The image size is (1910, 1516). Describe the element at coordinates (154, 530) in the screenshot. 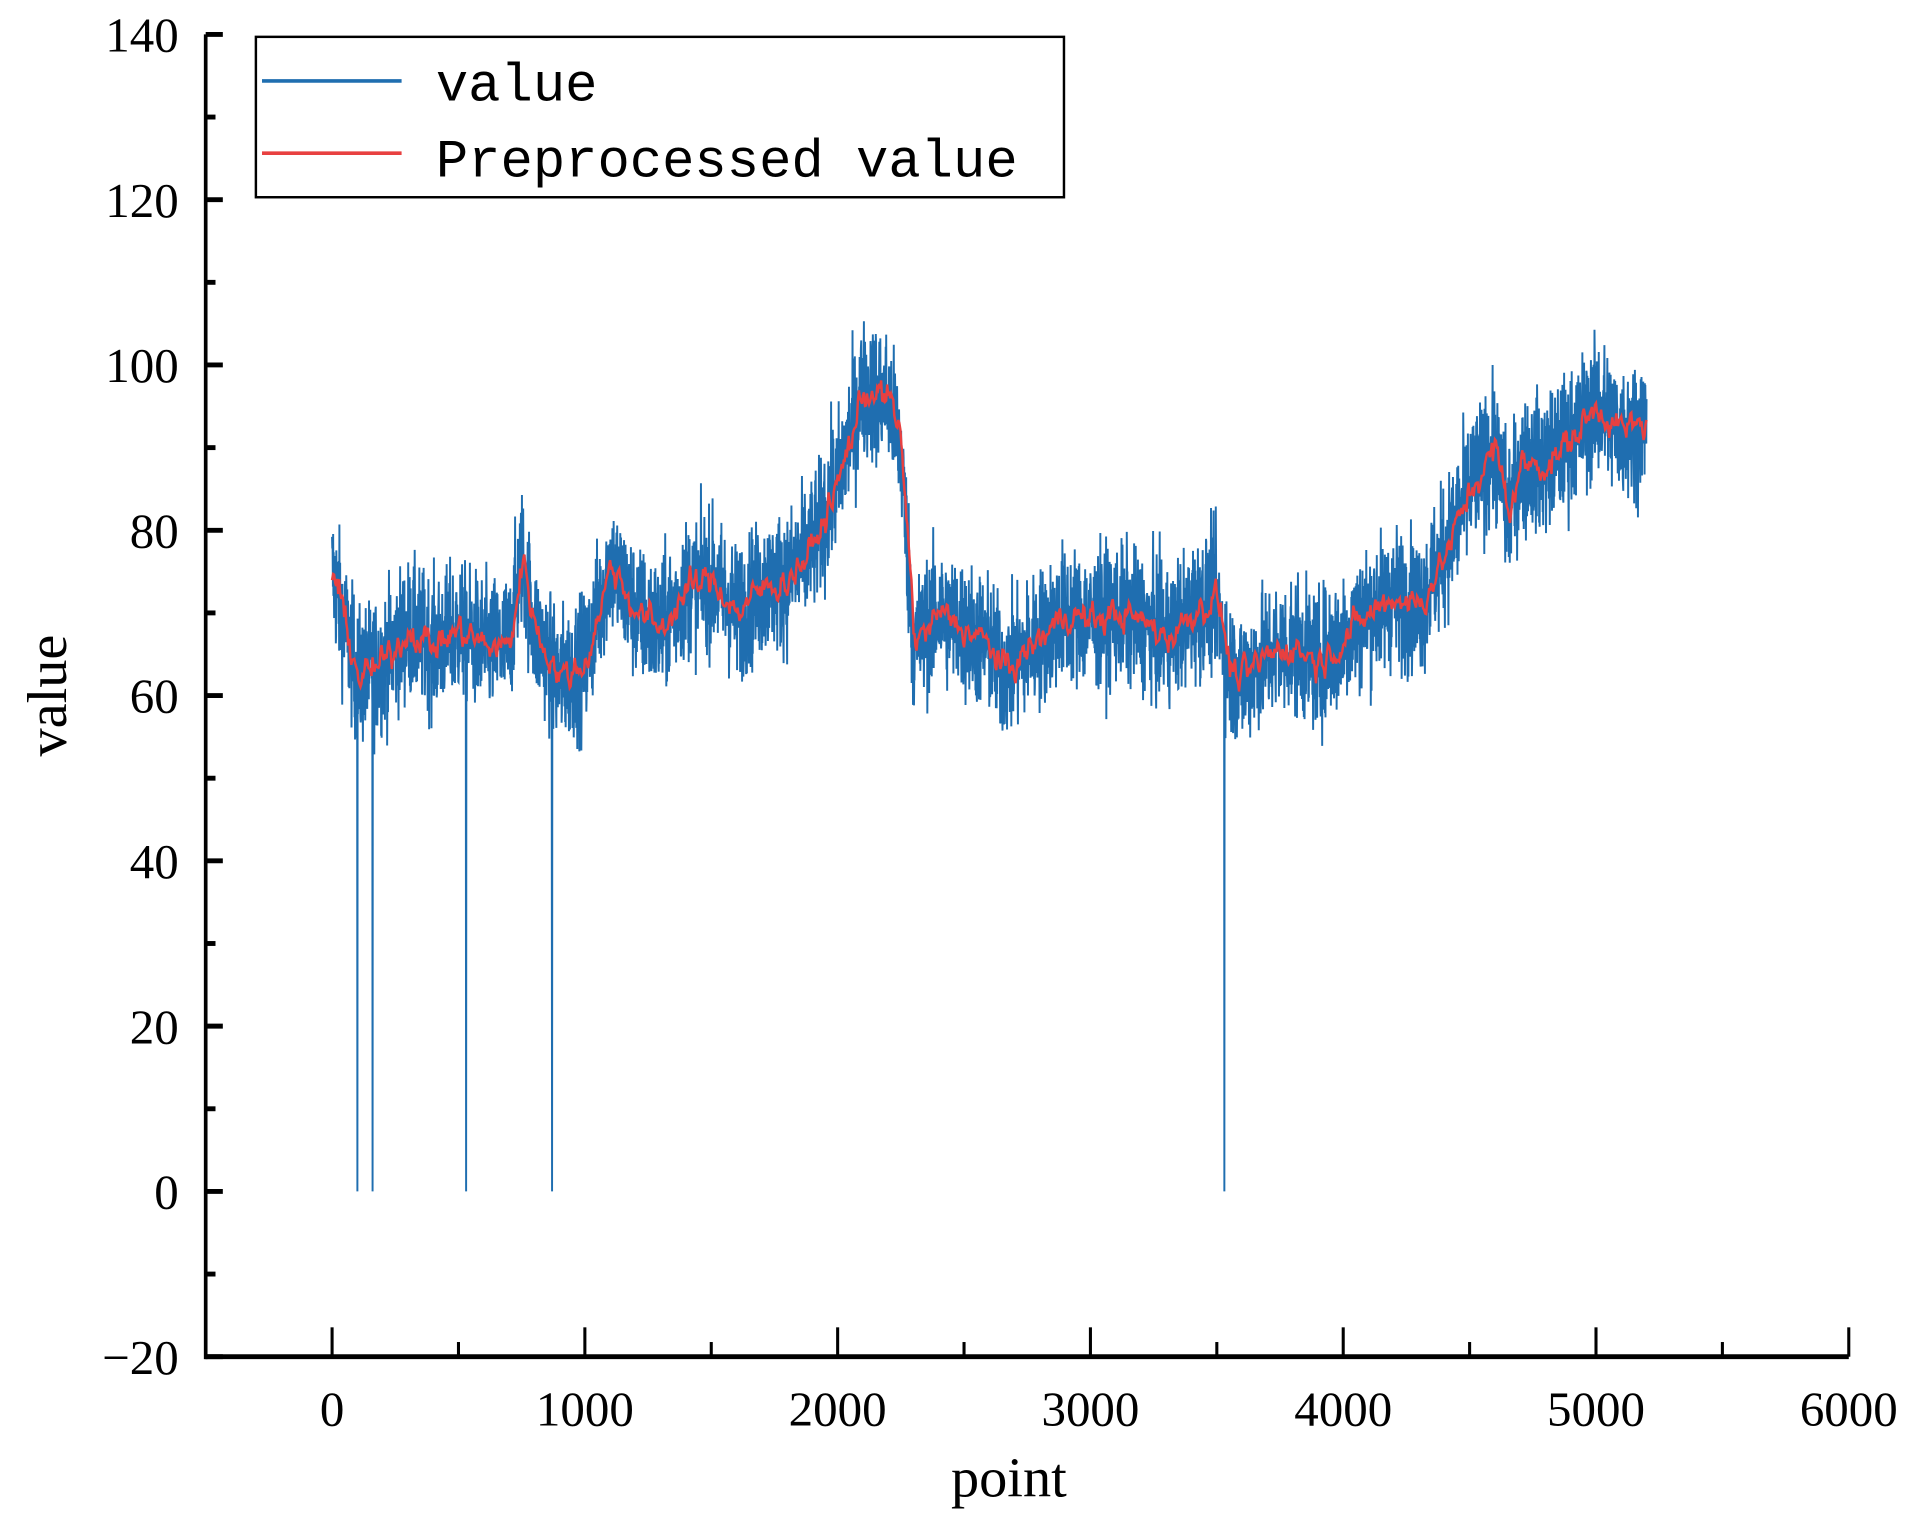

I see `y-tick-label: 80` at that location.